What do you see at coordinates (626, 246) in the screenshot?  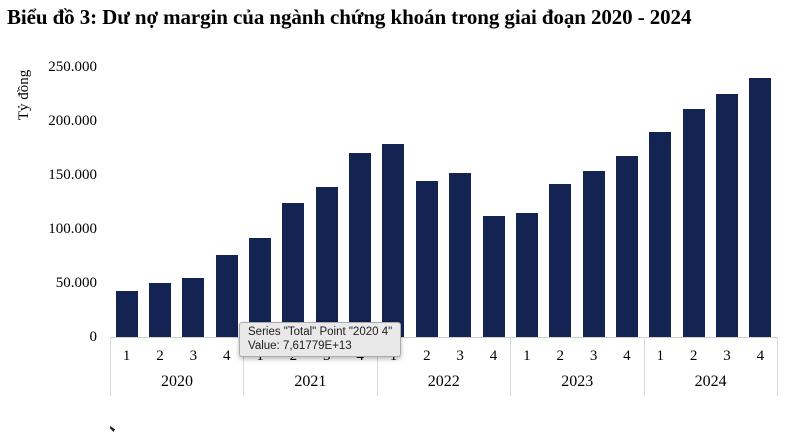 I see `bar-2023-q4` at bounding box center [626, 246].